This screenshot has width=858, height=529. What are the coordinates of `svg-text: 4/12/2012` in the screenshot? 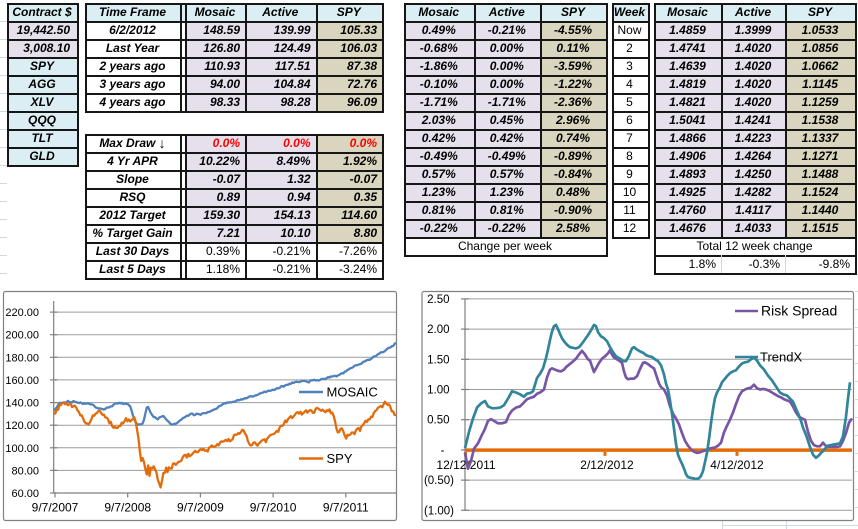 It's located at (737, 465).